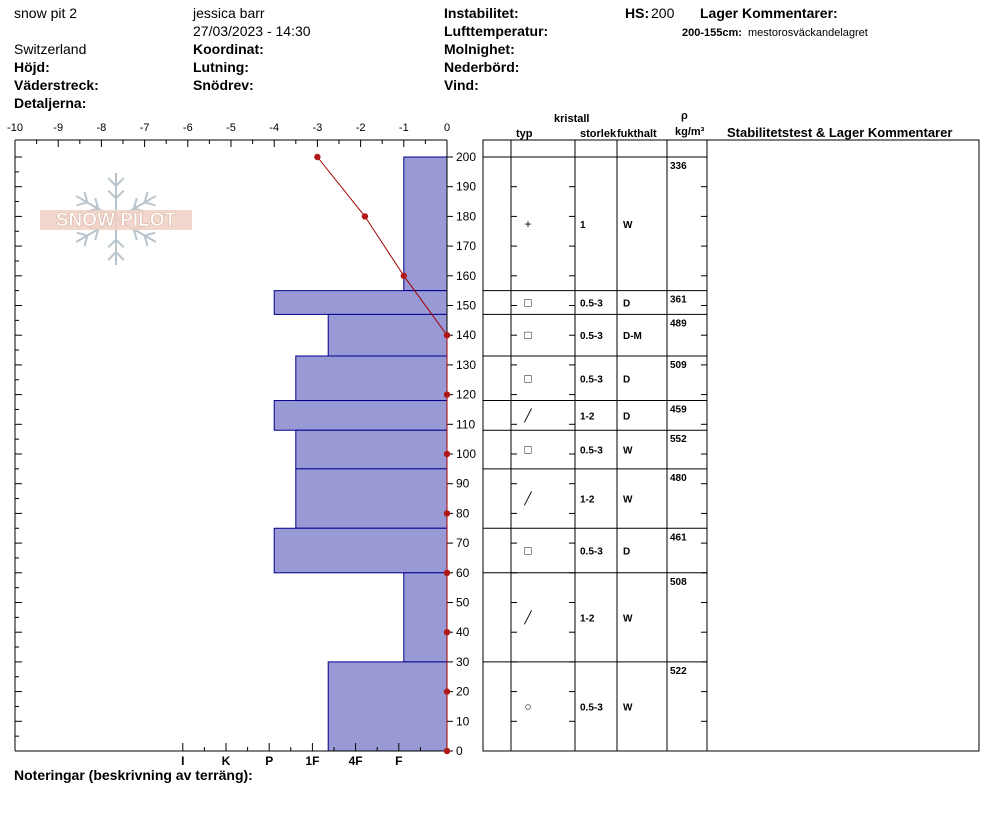 Image resolution: width=994 pixels, height=840 pixels. What do you see at coordinates (58, 128) in the screenshot?
I see `temp-tick-label-1: -9` at bounding box center [58, 128].